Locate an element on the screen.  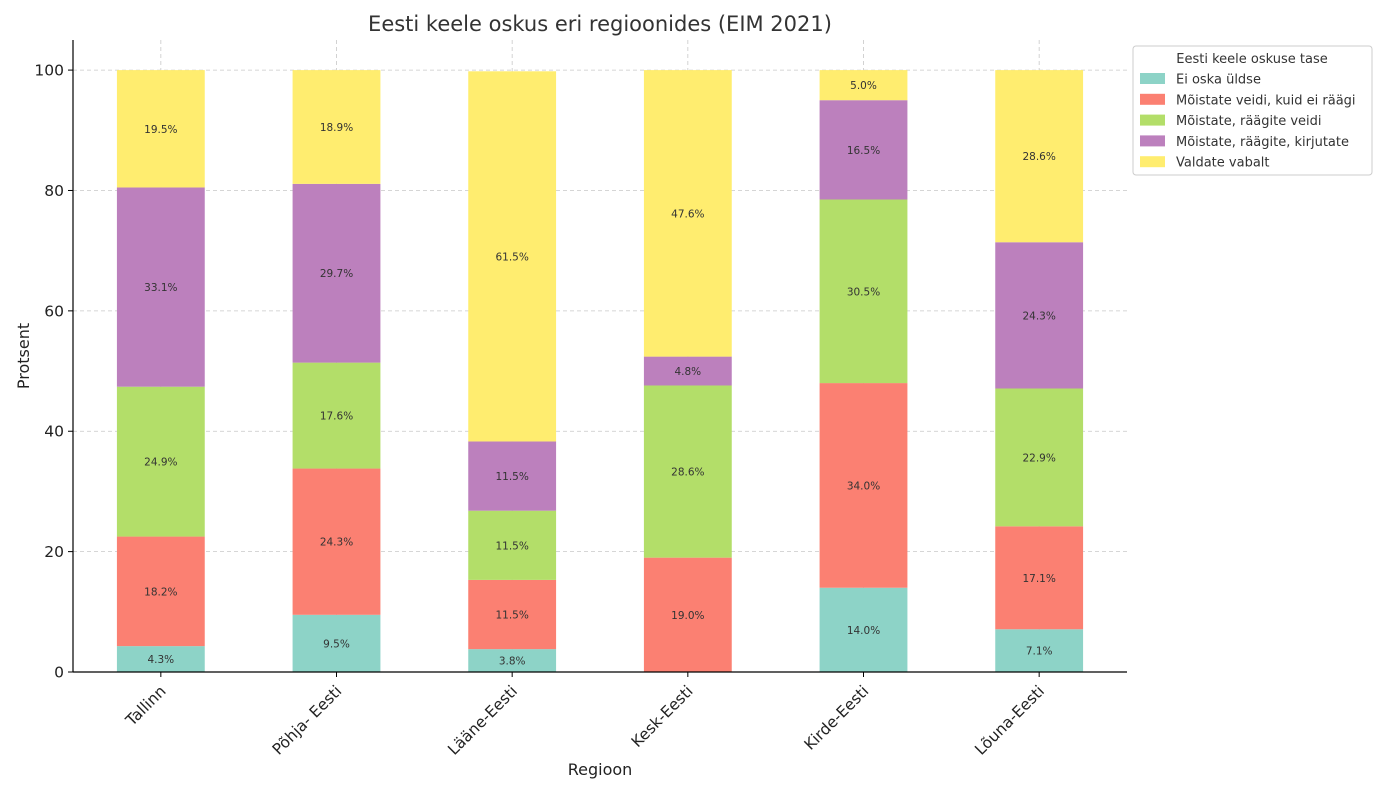
y-axis-label: Protsent is located at coordinates (23, 356).